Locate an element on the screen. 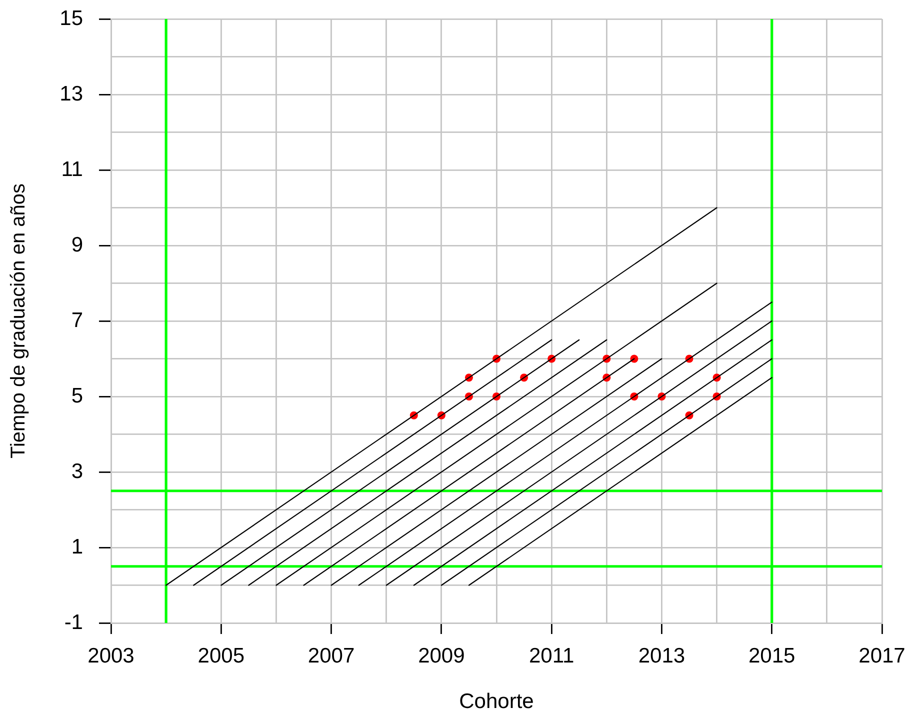 This screenshot has width=906, height=715. y-tick-label: 11 is located at coordinates (72, 169).